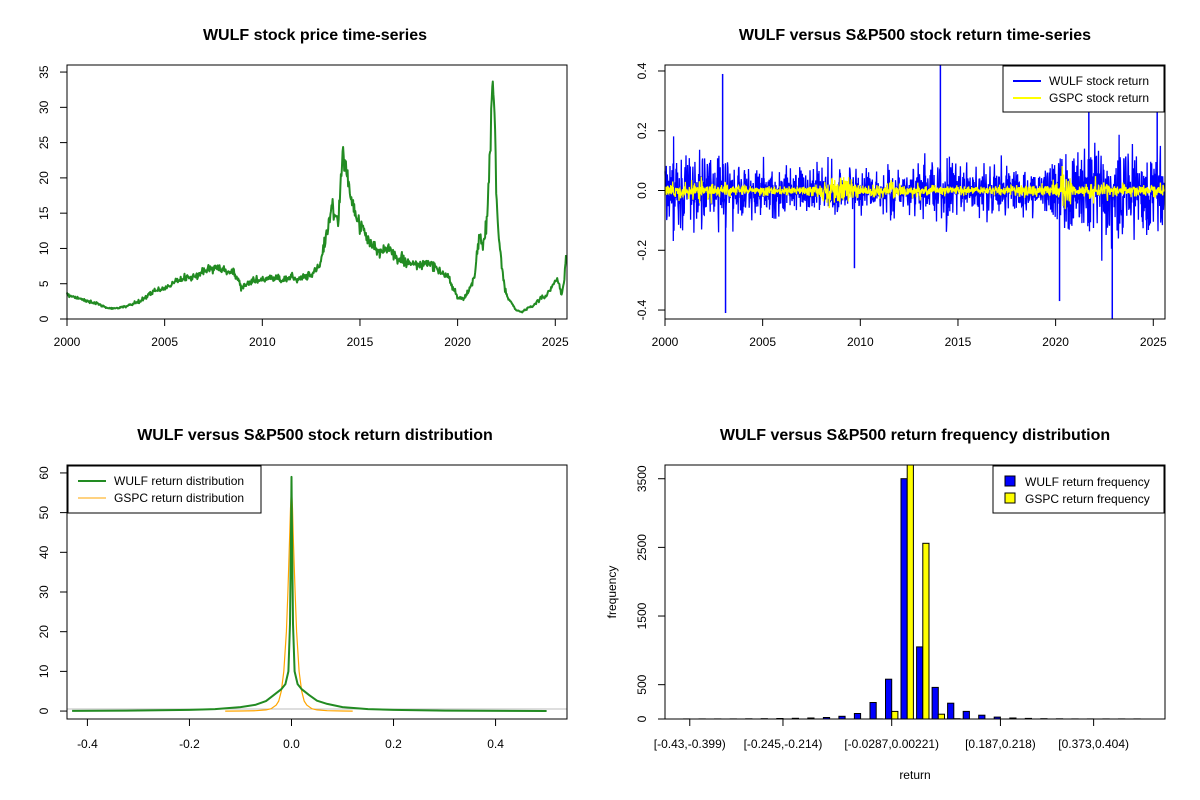 This screenshot has height=800, width=1200. Describe the element at coordinates (642, 547) in the screenshot. I see `y-tick-label: 2500` at that location.